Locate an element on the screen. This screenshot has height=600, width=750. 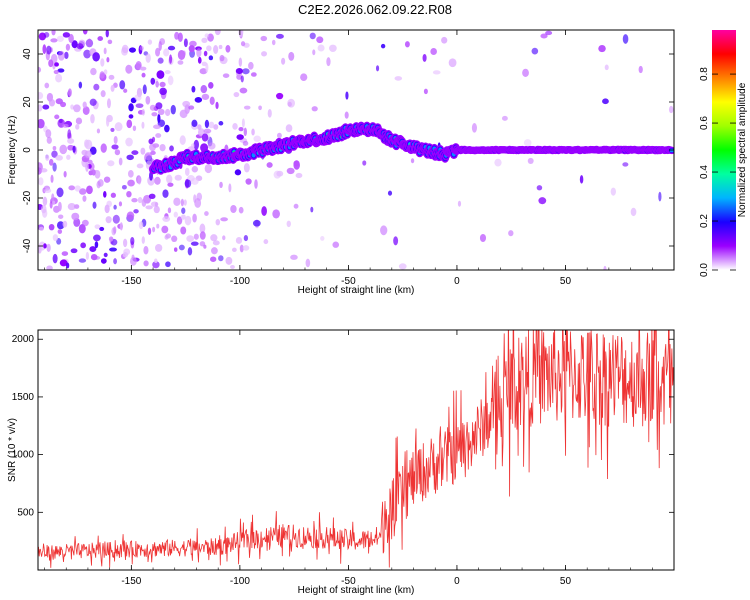
y-tick-label: 500 is located at coordinates (25, 512).